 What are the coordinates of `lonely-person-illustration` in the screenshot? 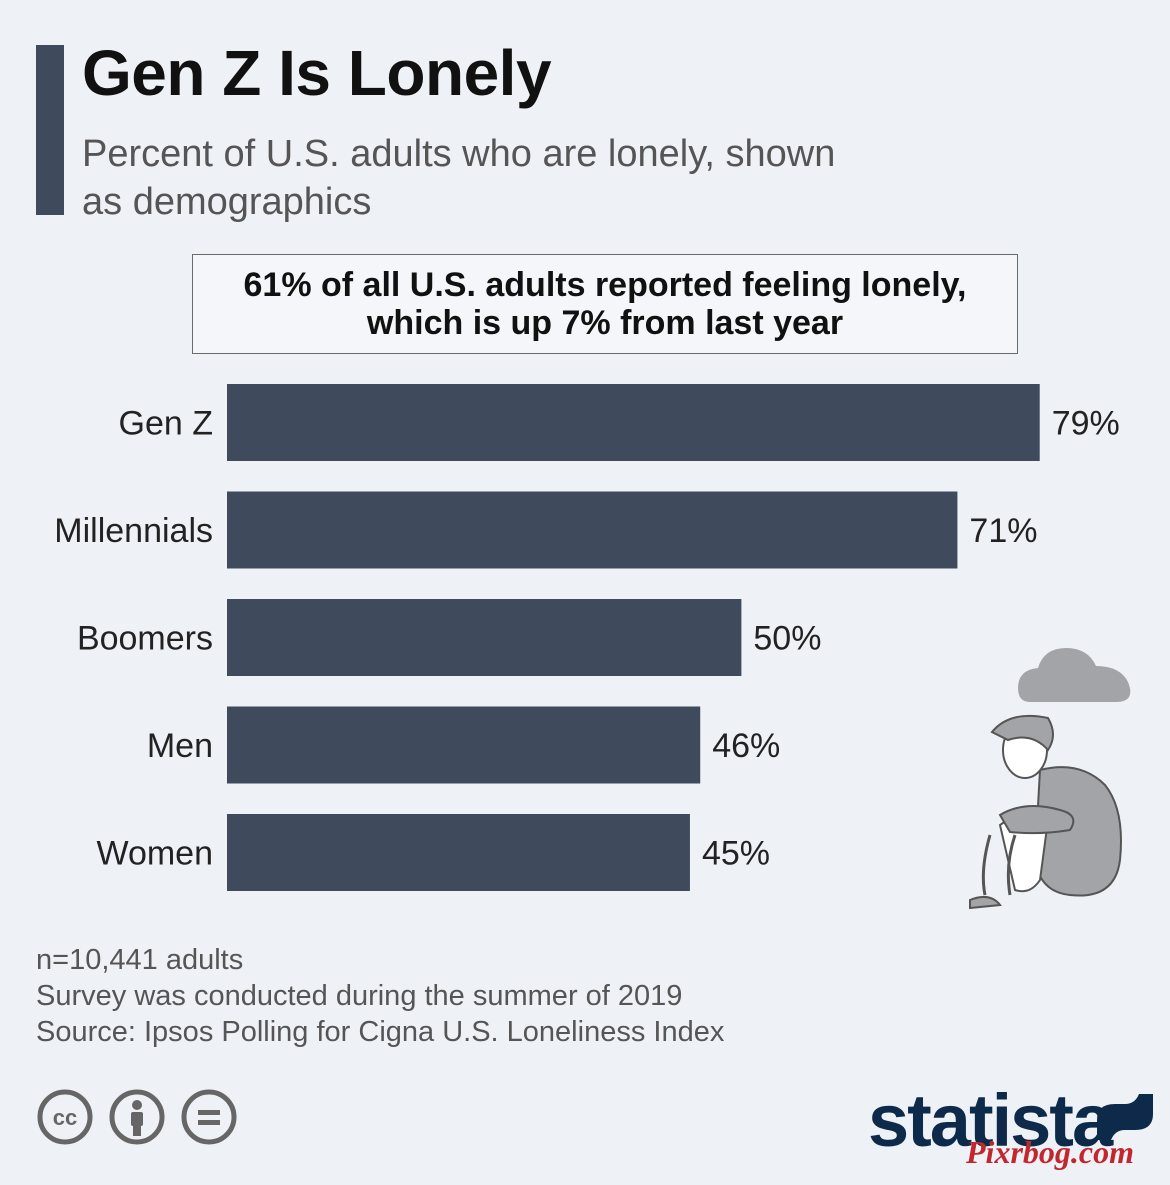 It's located at (1045, 767).